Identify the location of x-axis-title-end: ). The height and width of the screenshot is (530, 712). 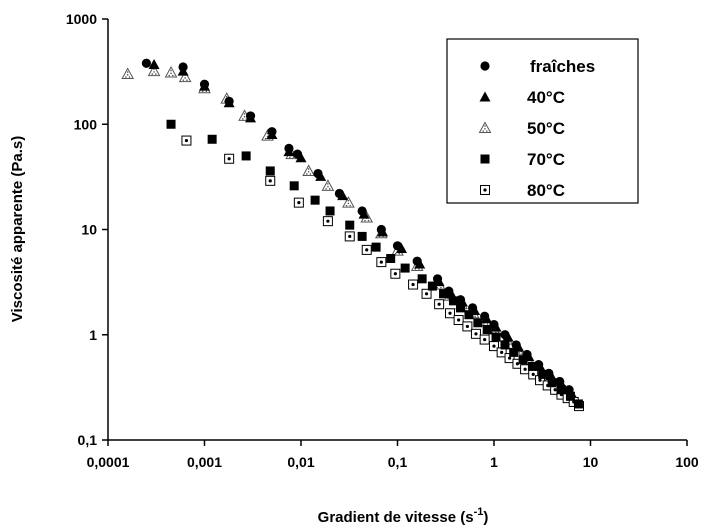
(485, 517).